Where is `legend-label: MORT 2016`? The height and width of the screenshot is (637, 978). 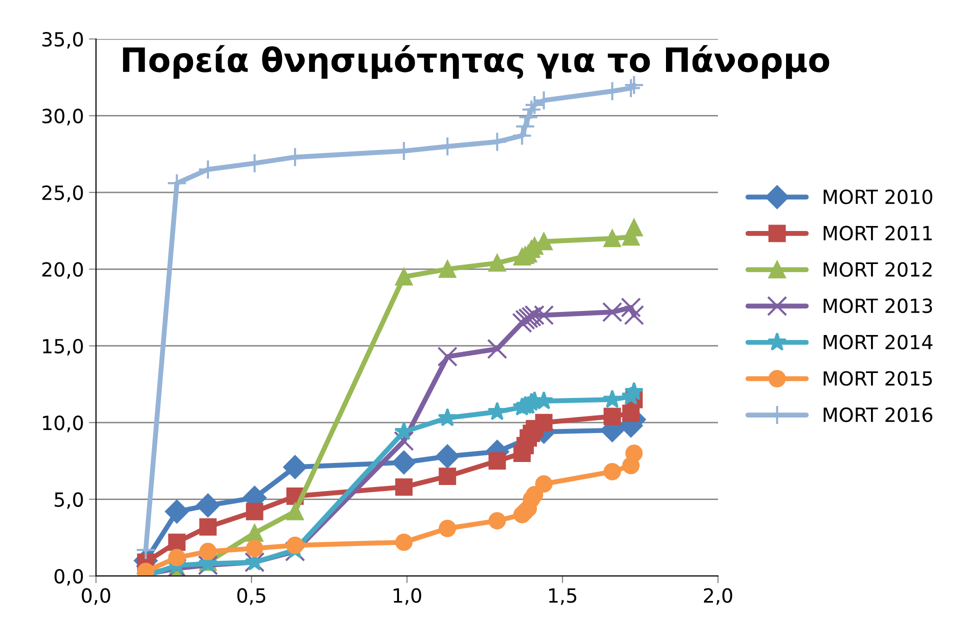
legend-label: MORT 2016 is located at coordinates (878, 414).